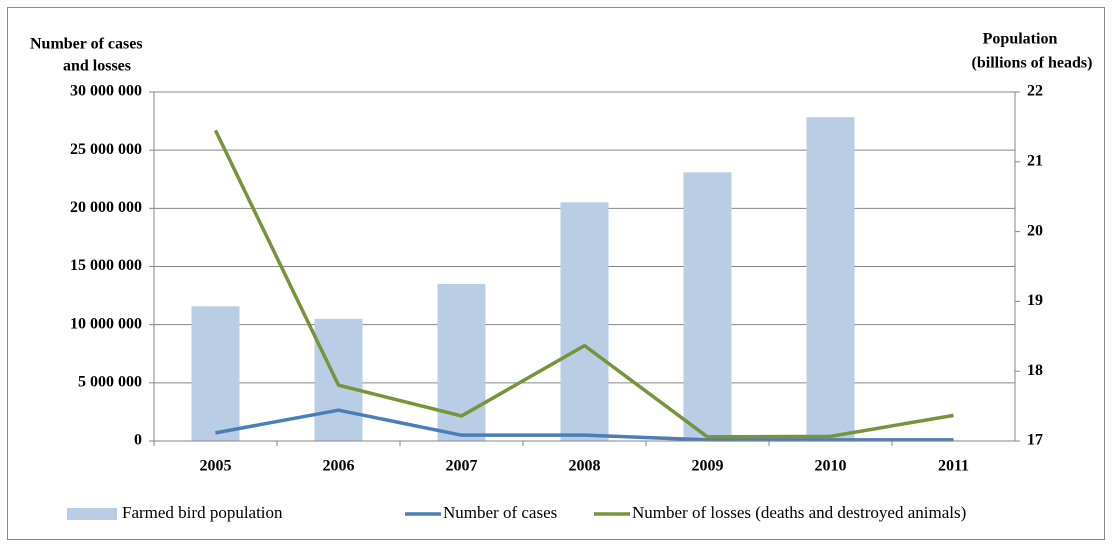 Image resolution: width=1113 pixels, height=547 pixels. Describe the element at coordinates (1020, 39) in the screenshot. I see `y2-axis-title: Population` at that location.